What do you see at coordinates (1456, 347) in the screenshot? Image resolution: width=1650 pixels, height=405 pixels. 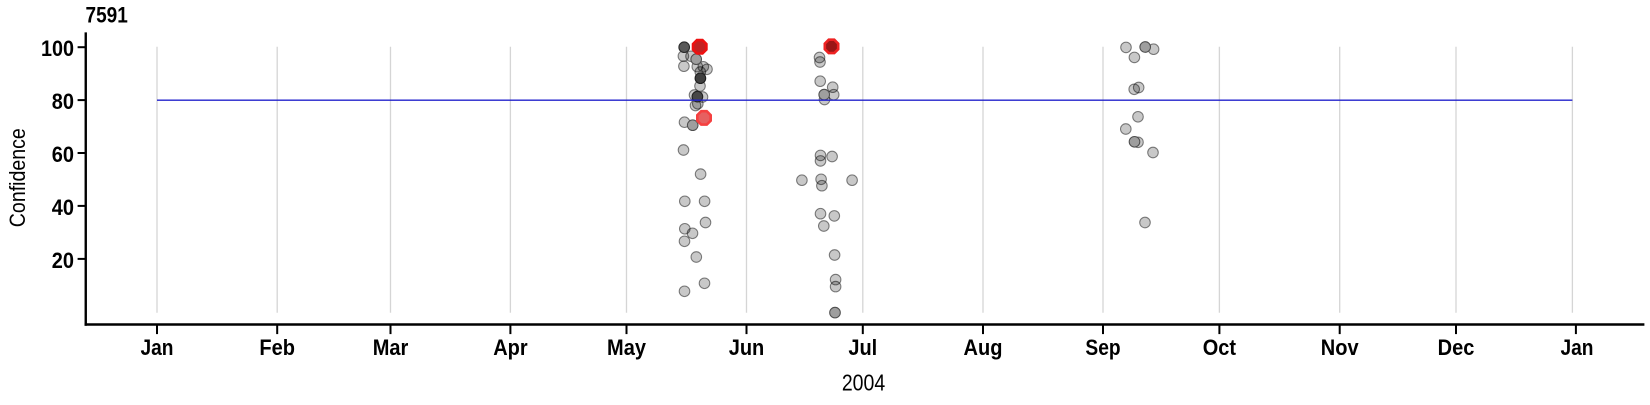 I see `svg-text: Dec` at bounding box center [1456, 347].